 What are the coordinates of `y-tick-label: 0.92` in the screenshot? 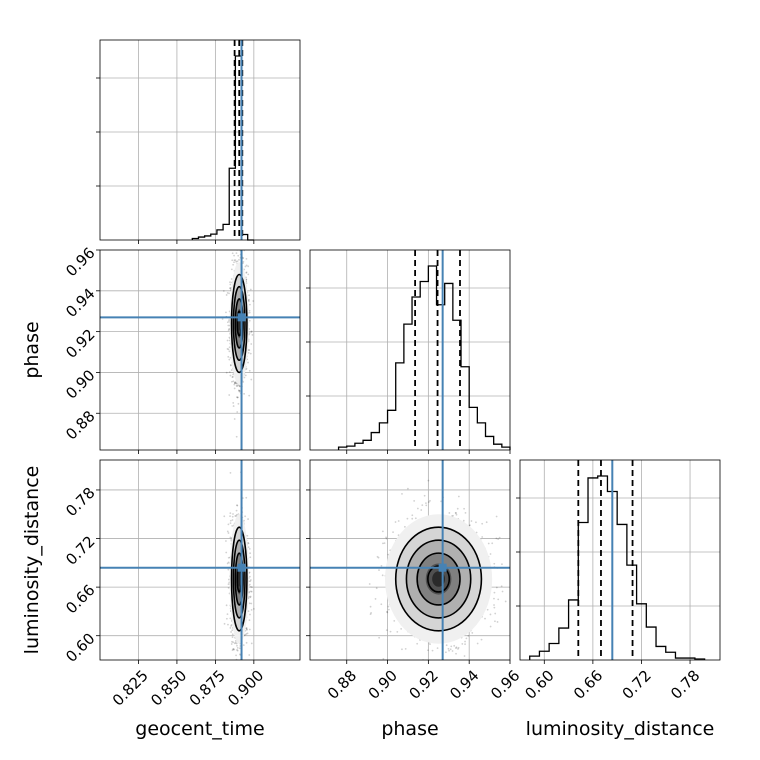 It's located at (80, 343).